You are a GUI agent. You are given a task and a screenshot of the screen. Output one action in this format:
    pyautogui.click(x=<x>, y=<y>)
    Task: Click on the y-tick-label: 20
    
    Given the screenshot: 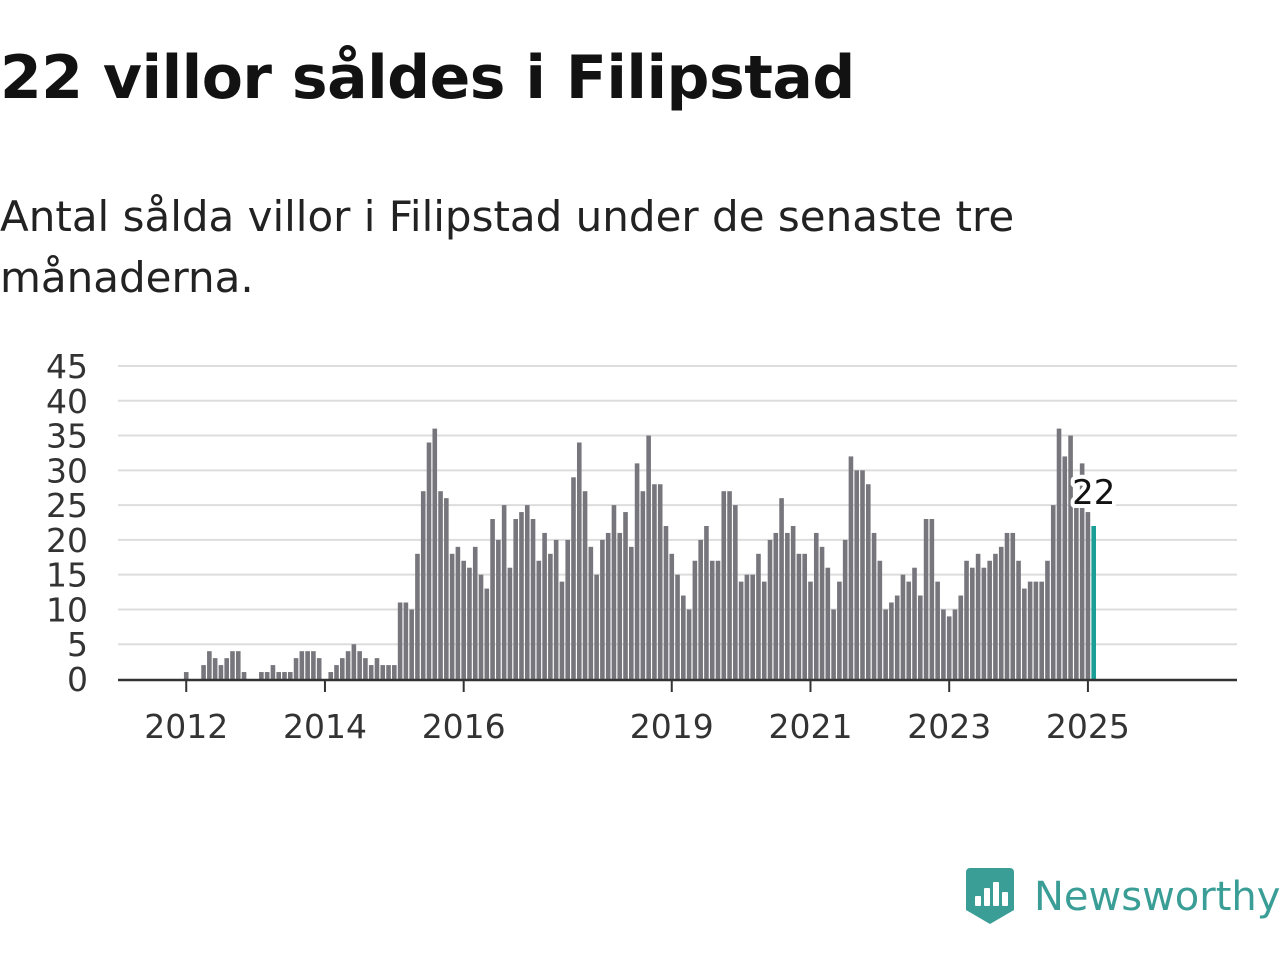 What is the action you would take?
    pyautogui.click(x=67, y=540)
    